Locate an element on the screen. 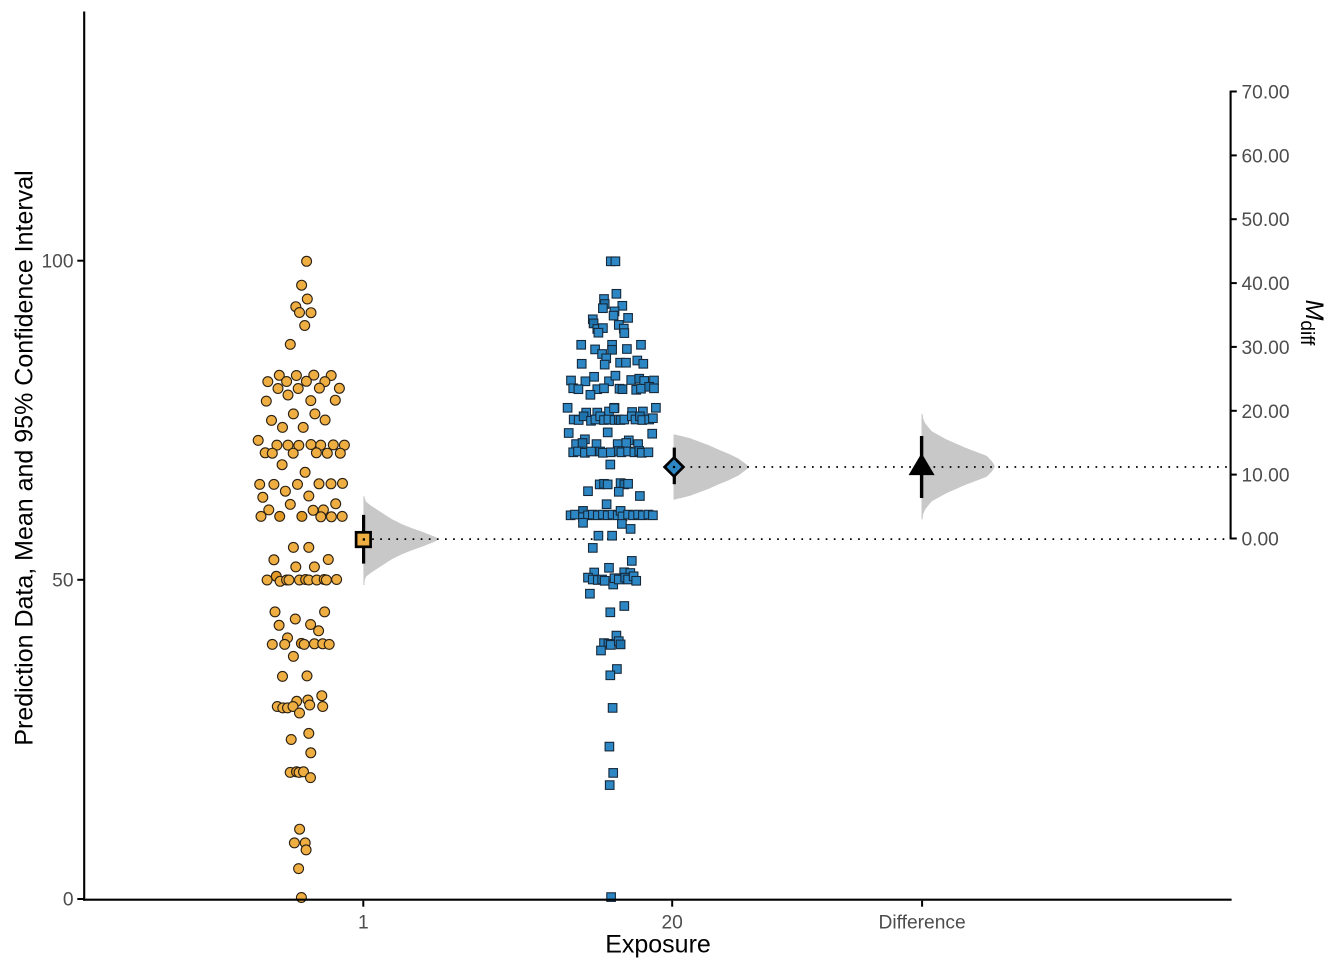  svg-text: 50 is located at coordinates (62, 581).